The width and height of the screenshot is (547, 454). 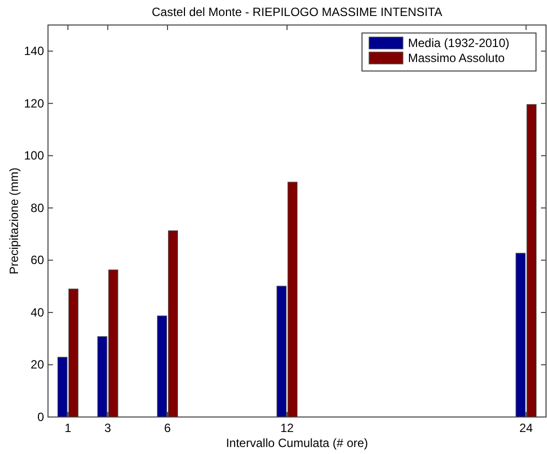 What do you see at coordinates (34, 51) in the screenshot?
I see `y-tick-label: 140` at bounding box center [34, 51].